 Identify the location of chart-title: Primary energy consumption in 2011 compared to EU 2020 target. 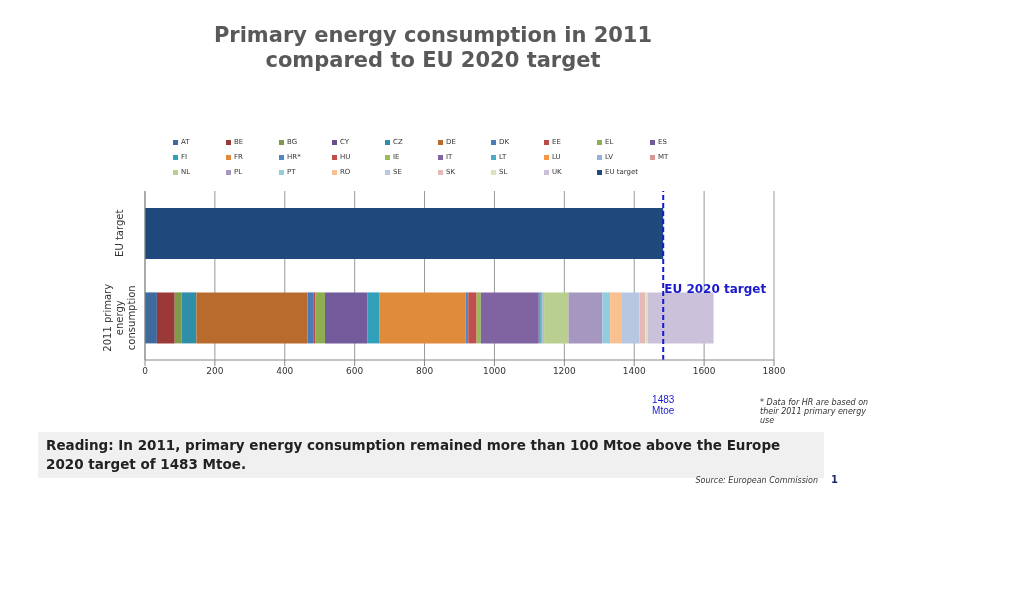
(433, 48).